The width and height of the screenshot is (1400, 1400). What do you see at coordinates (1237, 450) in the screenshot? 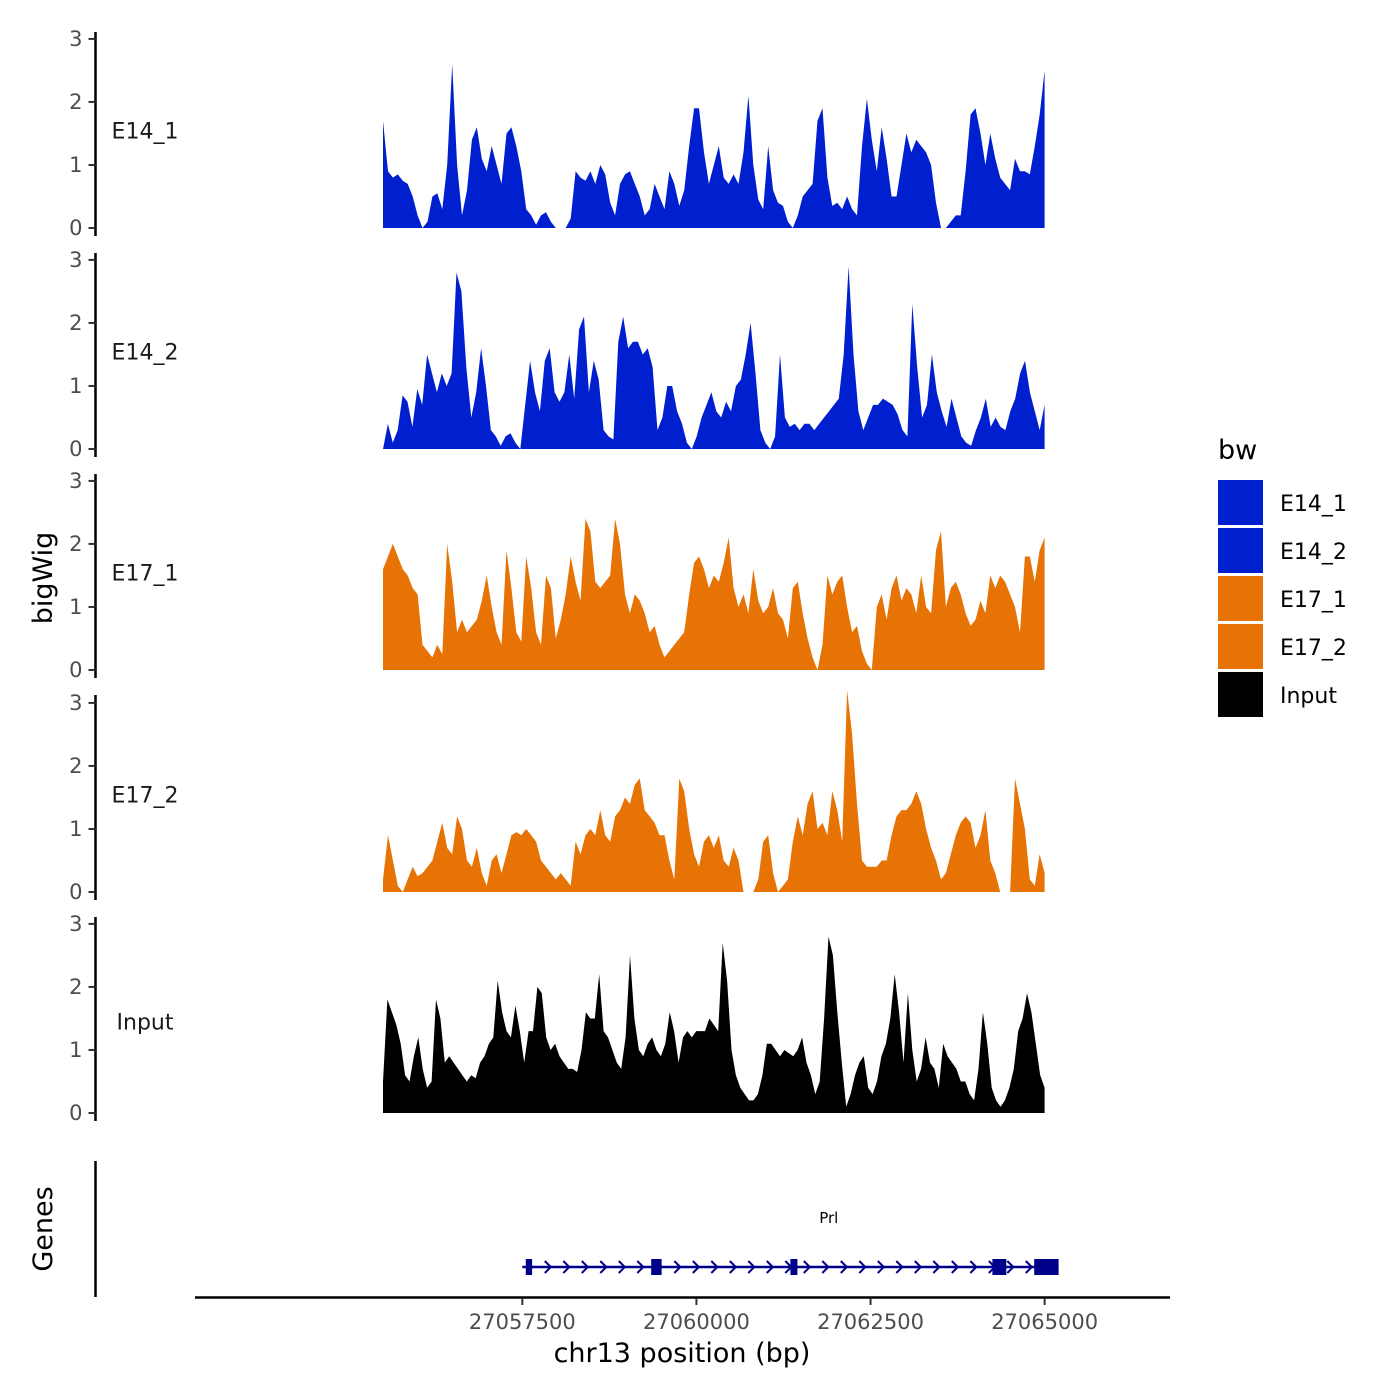
I see `legend-title: bw` at bounding box center [1237, 450].